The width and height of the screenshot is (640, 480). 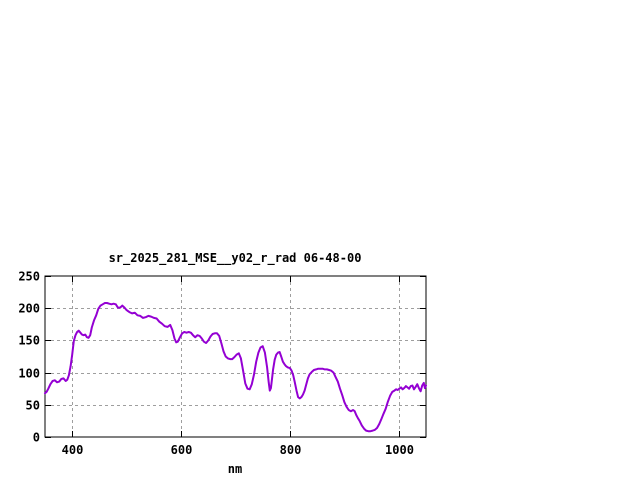 What do you see at coordinates (29, 277) in the screenshot?
I see `y-tick-label: 250` at bounding box center [29, 277].